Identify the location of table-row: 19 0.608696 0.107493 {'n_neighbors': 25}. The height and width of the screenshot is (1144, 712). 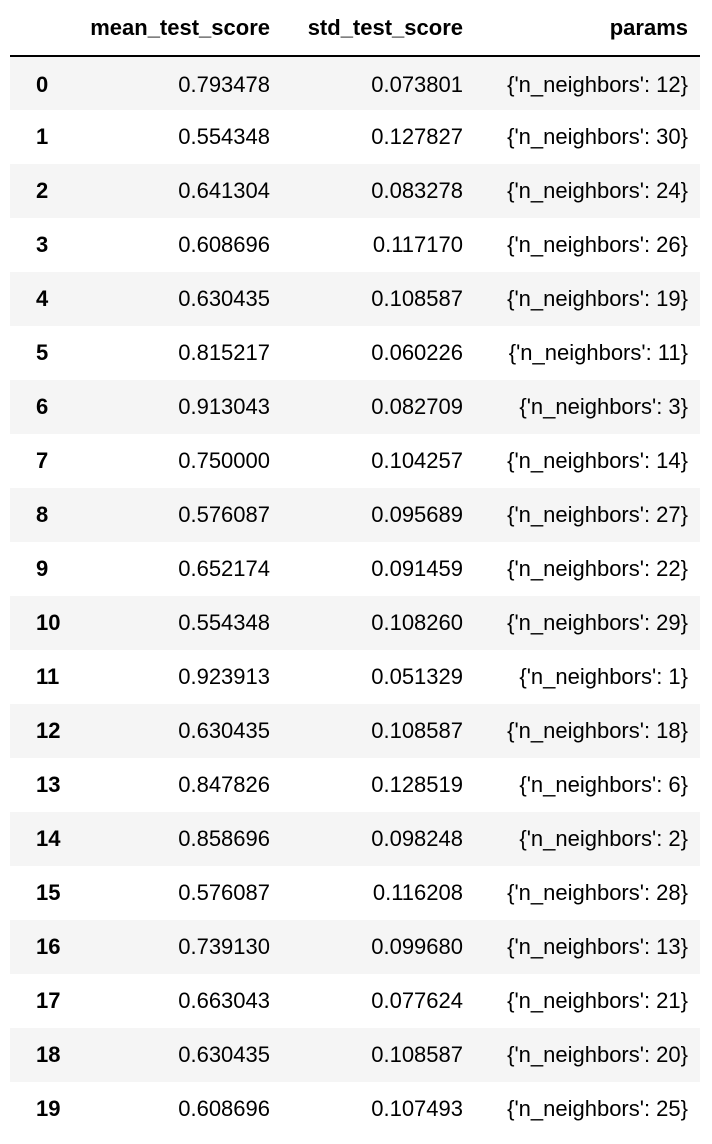
(355, 1109).